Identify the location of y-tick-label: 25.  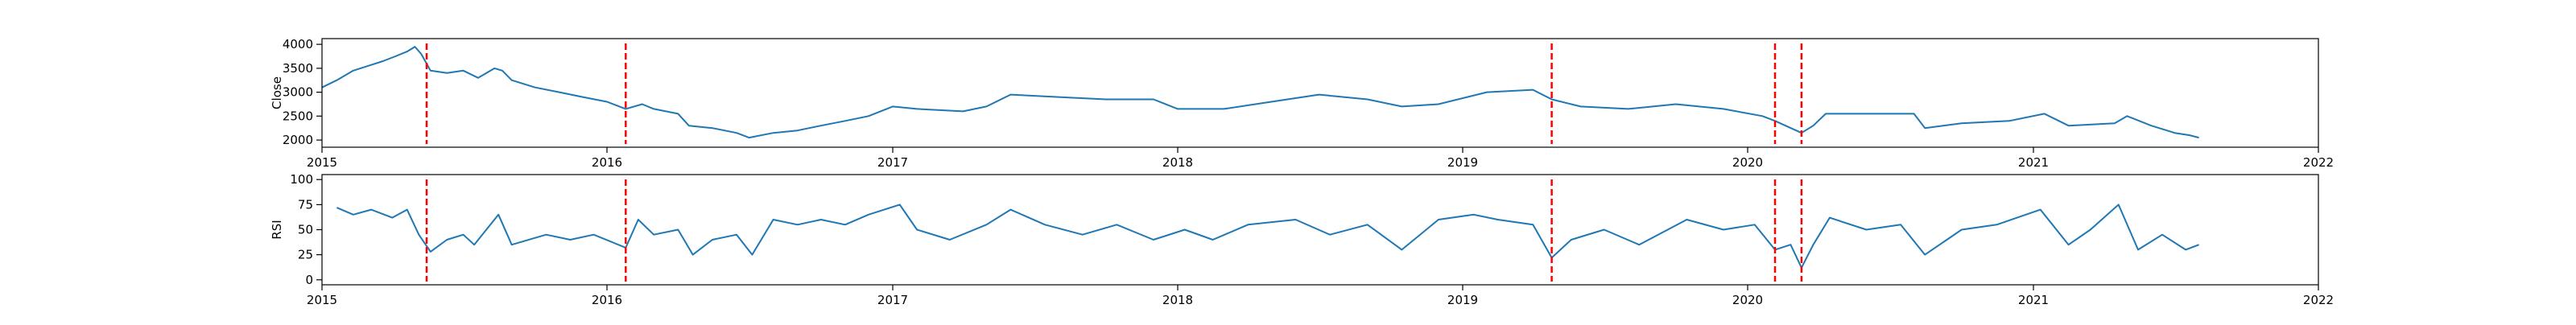
(305, 255).